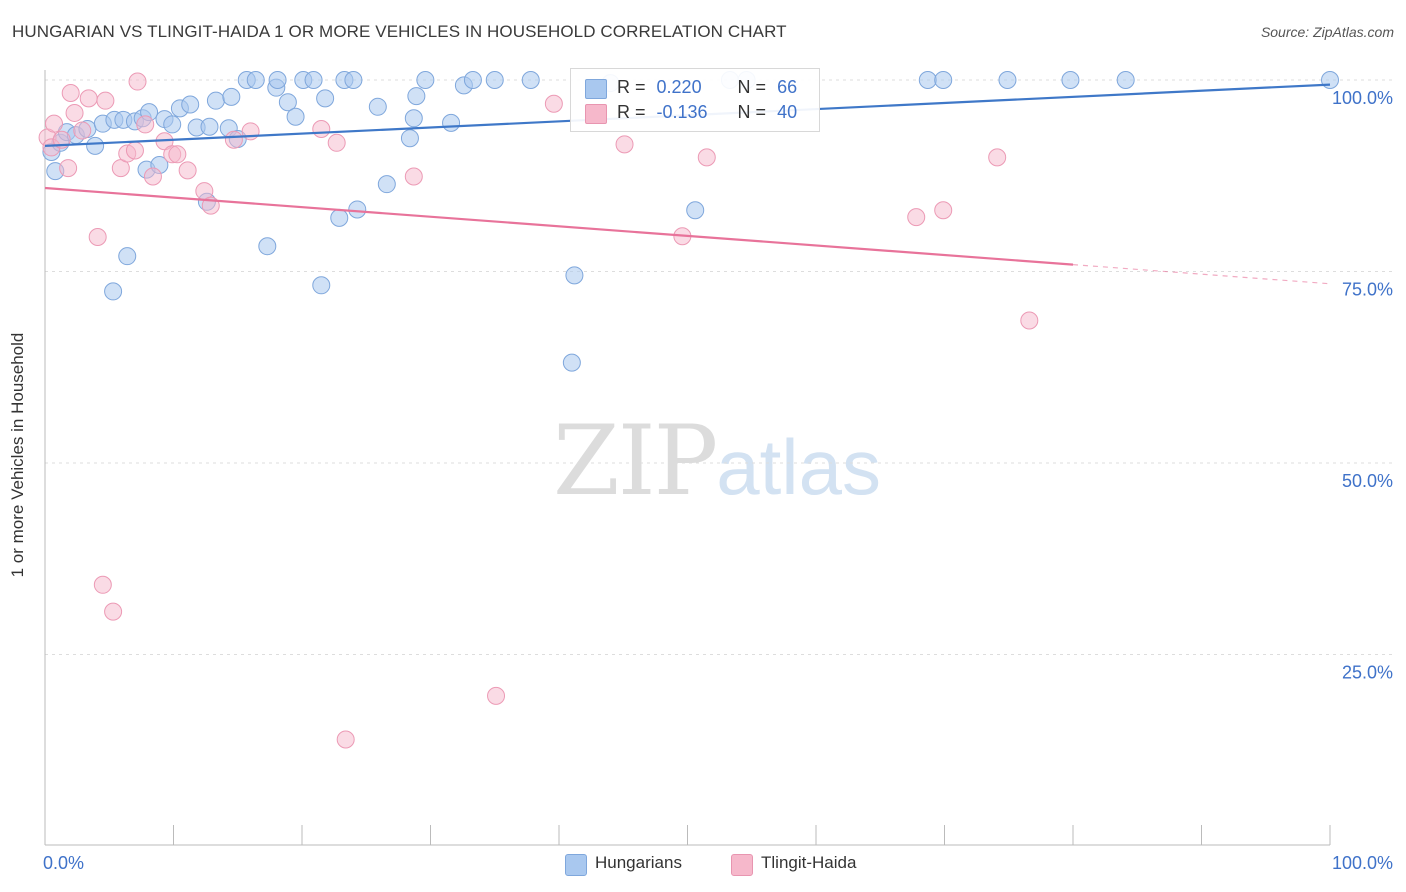 The image size is (1406, 892). Describe the element at coordinates (798, 467) in the screenshot. I see `watermark-atlas: atlas` at that location.